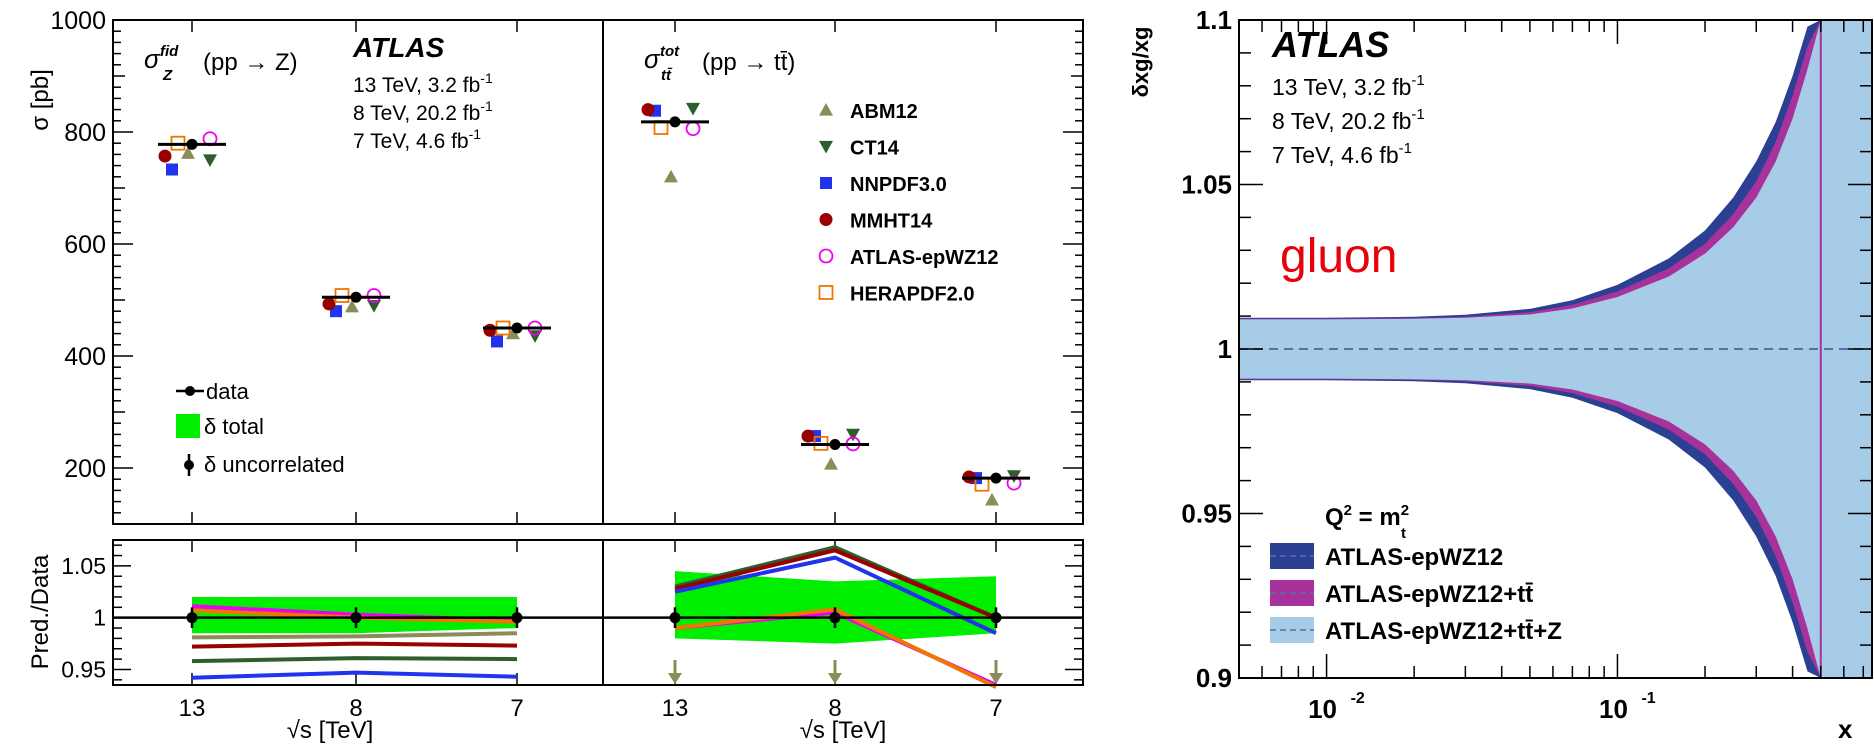  Describe the element at coordinates (1414, 557) in the screenshot. I see `gluon-legend-label: ATLAS-epWZ12` at that location.